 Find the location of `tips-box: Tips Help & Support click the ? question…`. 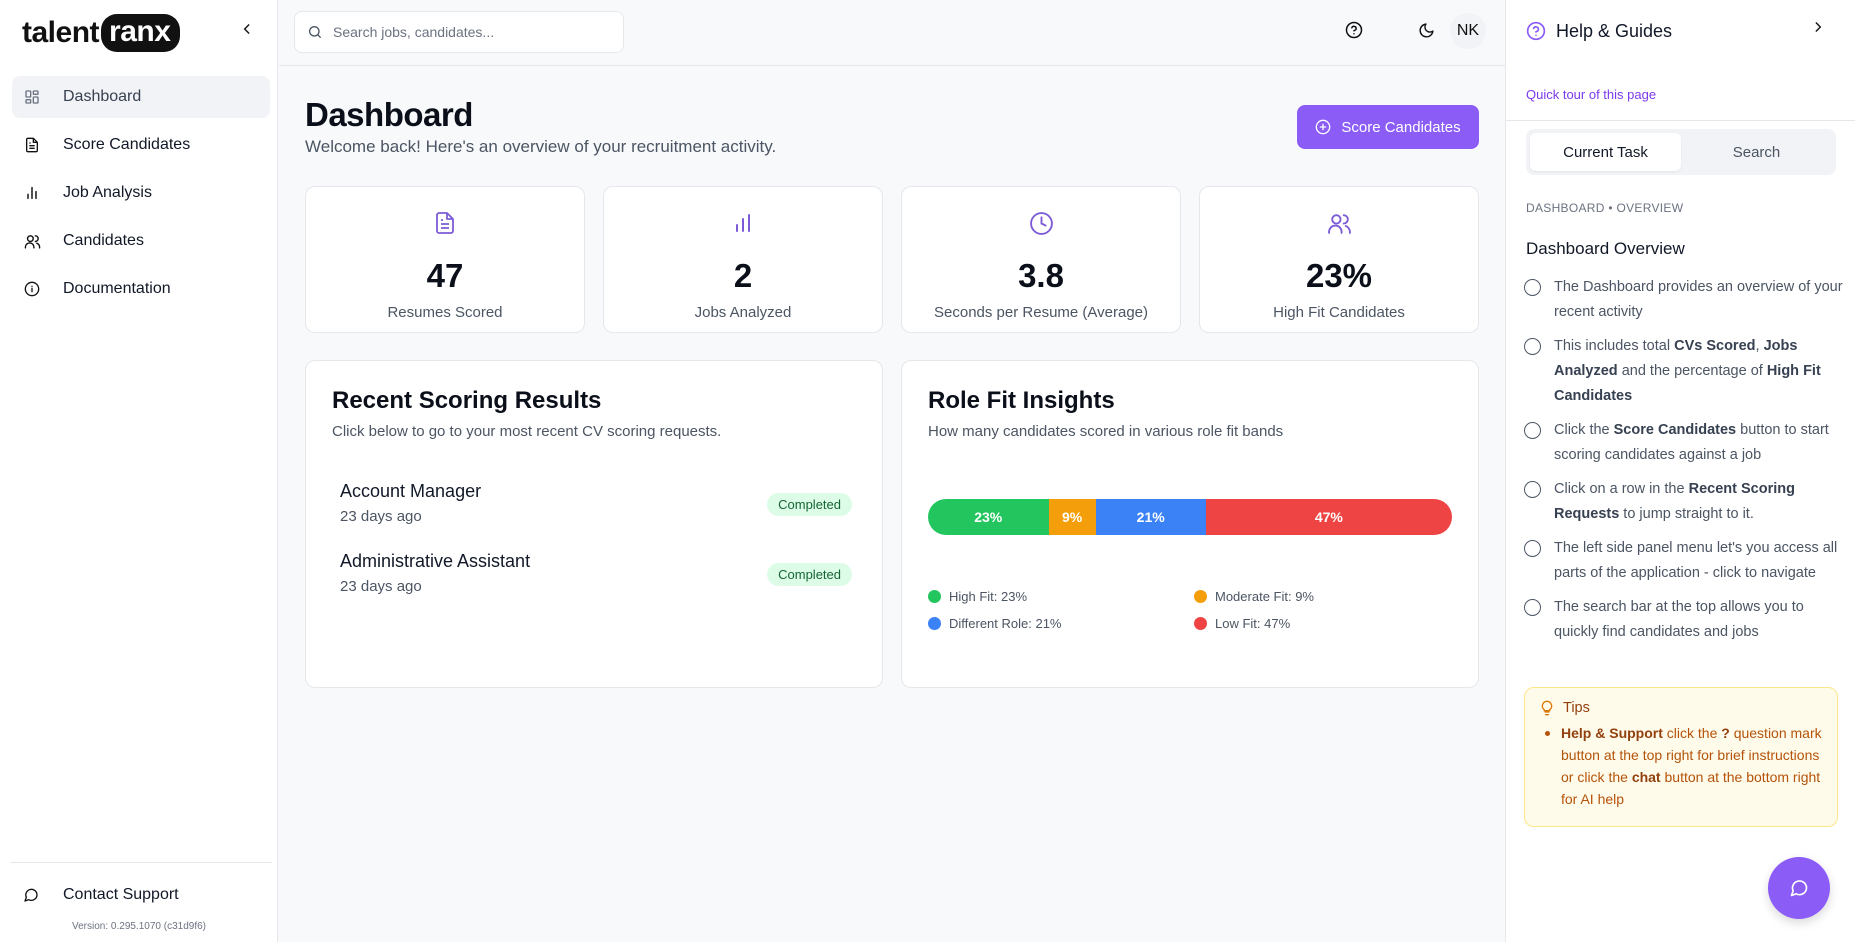

tips-box: Tips Help & Support click the ? question… is located at coordinates (1681, 757).